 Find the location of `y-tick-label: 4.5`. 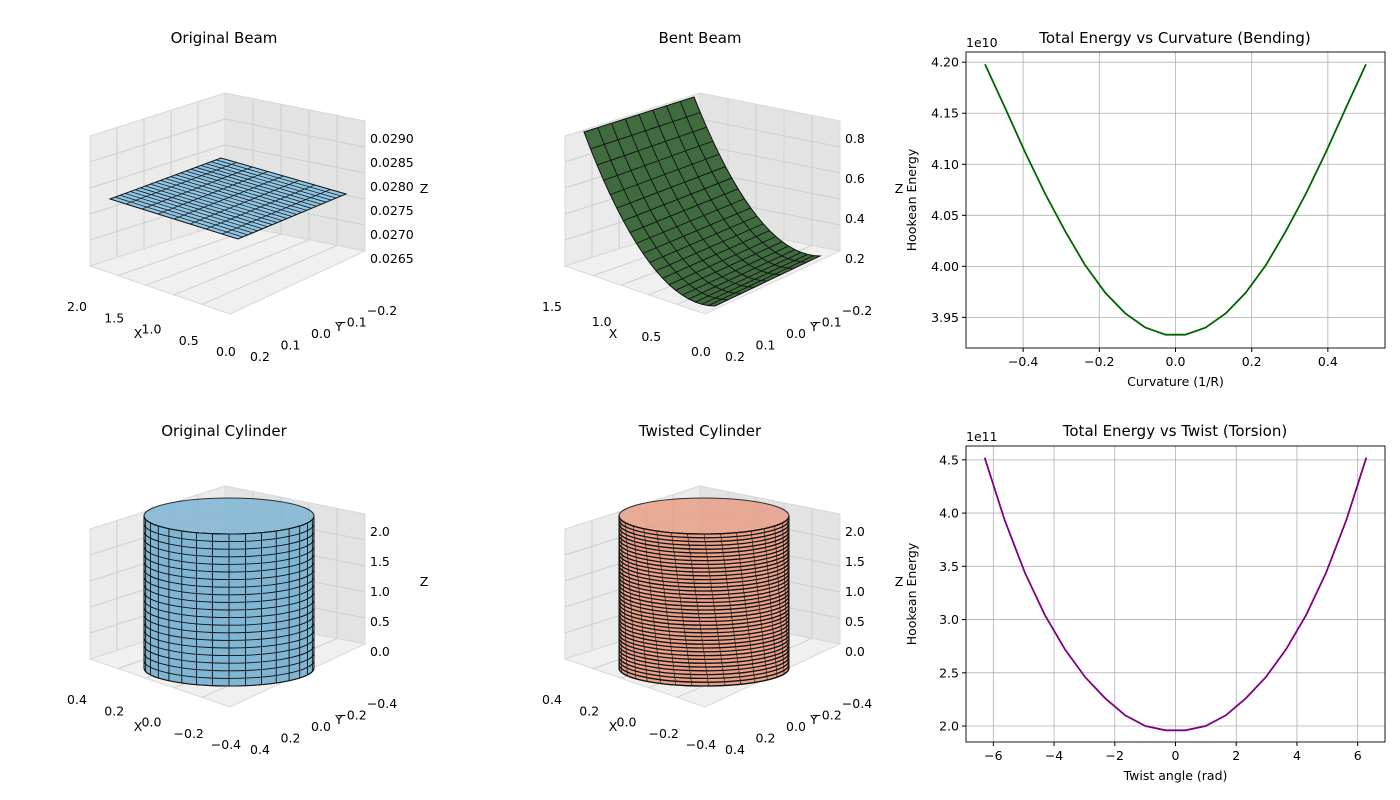

y-tick-label: 4.5 is located at coordinates (949, 459).